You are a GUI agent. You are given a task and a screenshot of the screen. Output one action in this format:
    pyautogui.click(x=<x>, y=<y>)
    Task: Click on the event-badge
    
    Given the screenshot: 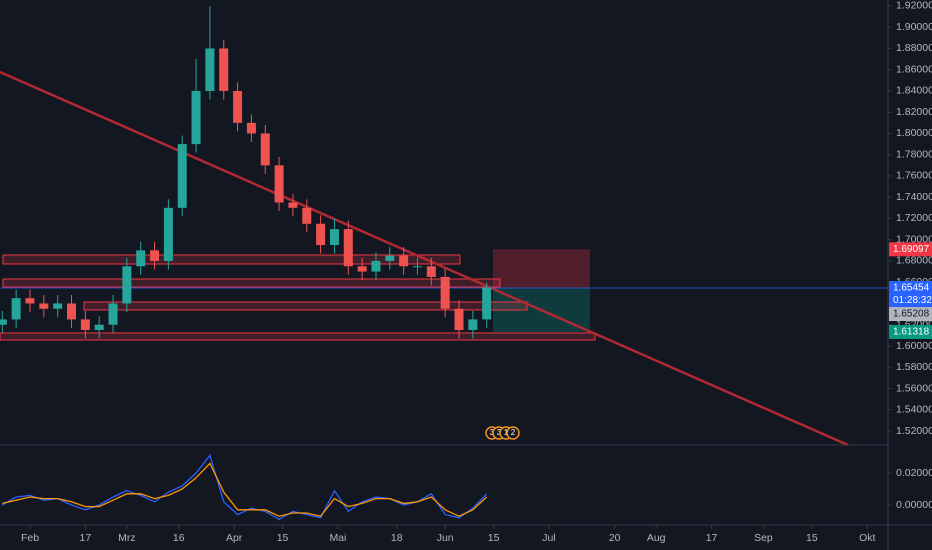 What is the action you would take?
    pyautogui.click(x=513, y=433)
    